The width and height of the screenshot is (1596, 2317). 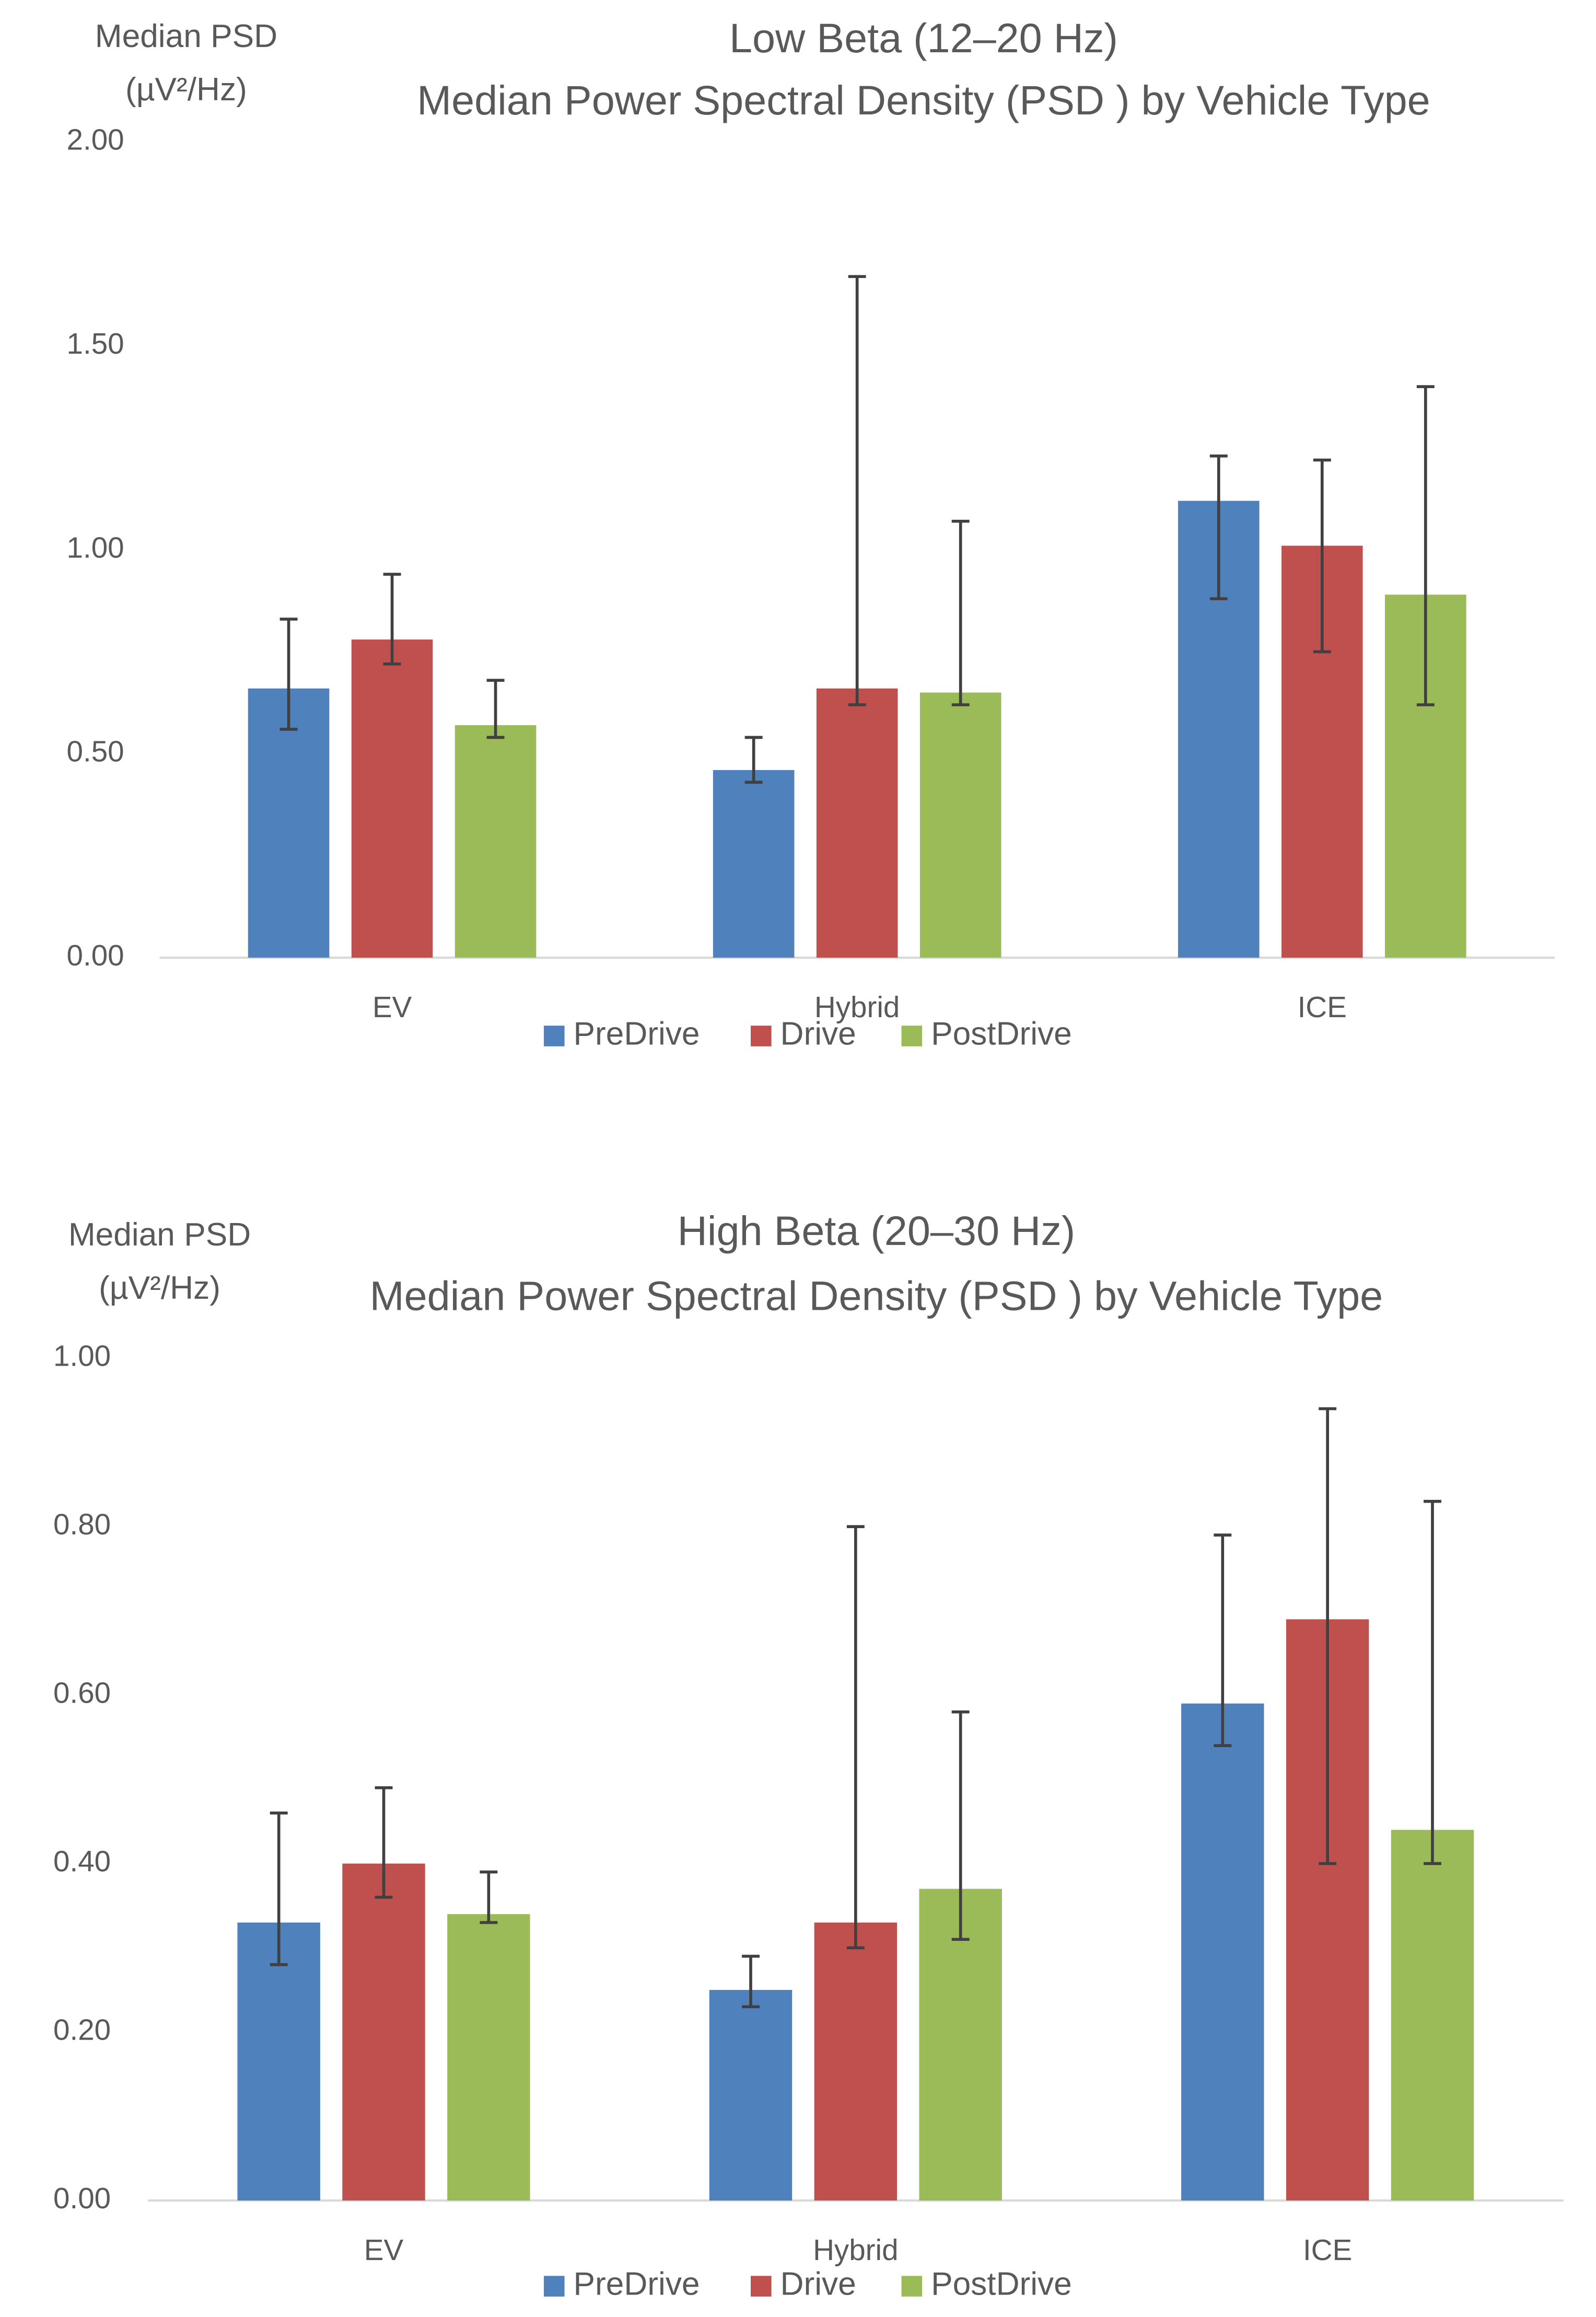 What do you see at coordinates (82, 1692) in the screenshot?
I see `y-tick-label: 0.60` at bounding box center [82, 1692].